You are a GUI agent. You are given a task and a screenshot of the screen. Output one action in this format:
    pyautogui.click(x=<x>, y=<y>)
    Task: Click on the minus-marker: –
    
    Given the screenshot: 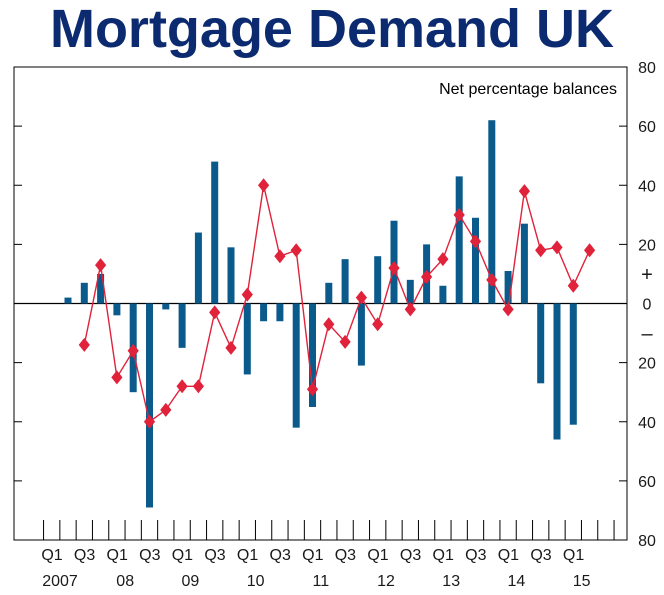 What is the action you would take?
    pyautogui.click(x=647, y=334)
    